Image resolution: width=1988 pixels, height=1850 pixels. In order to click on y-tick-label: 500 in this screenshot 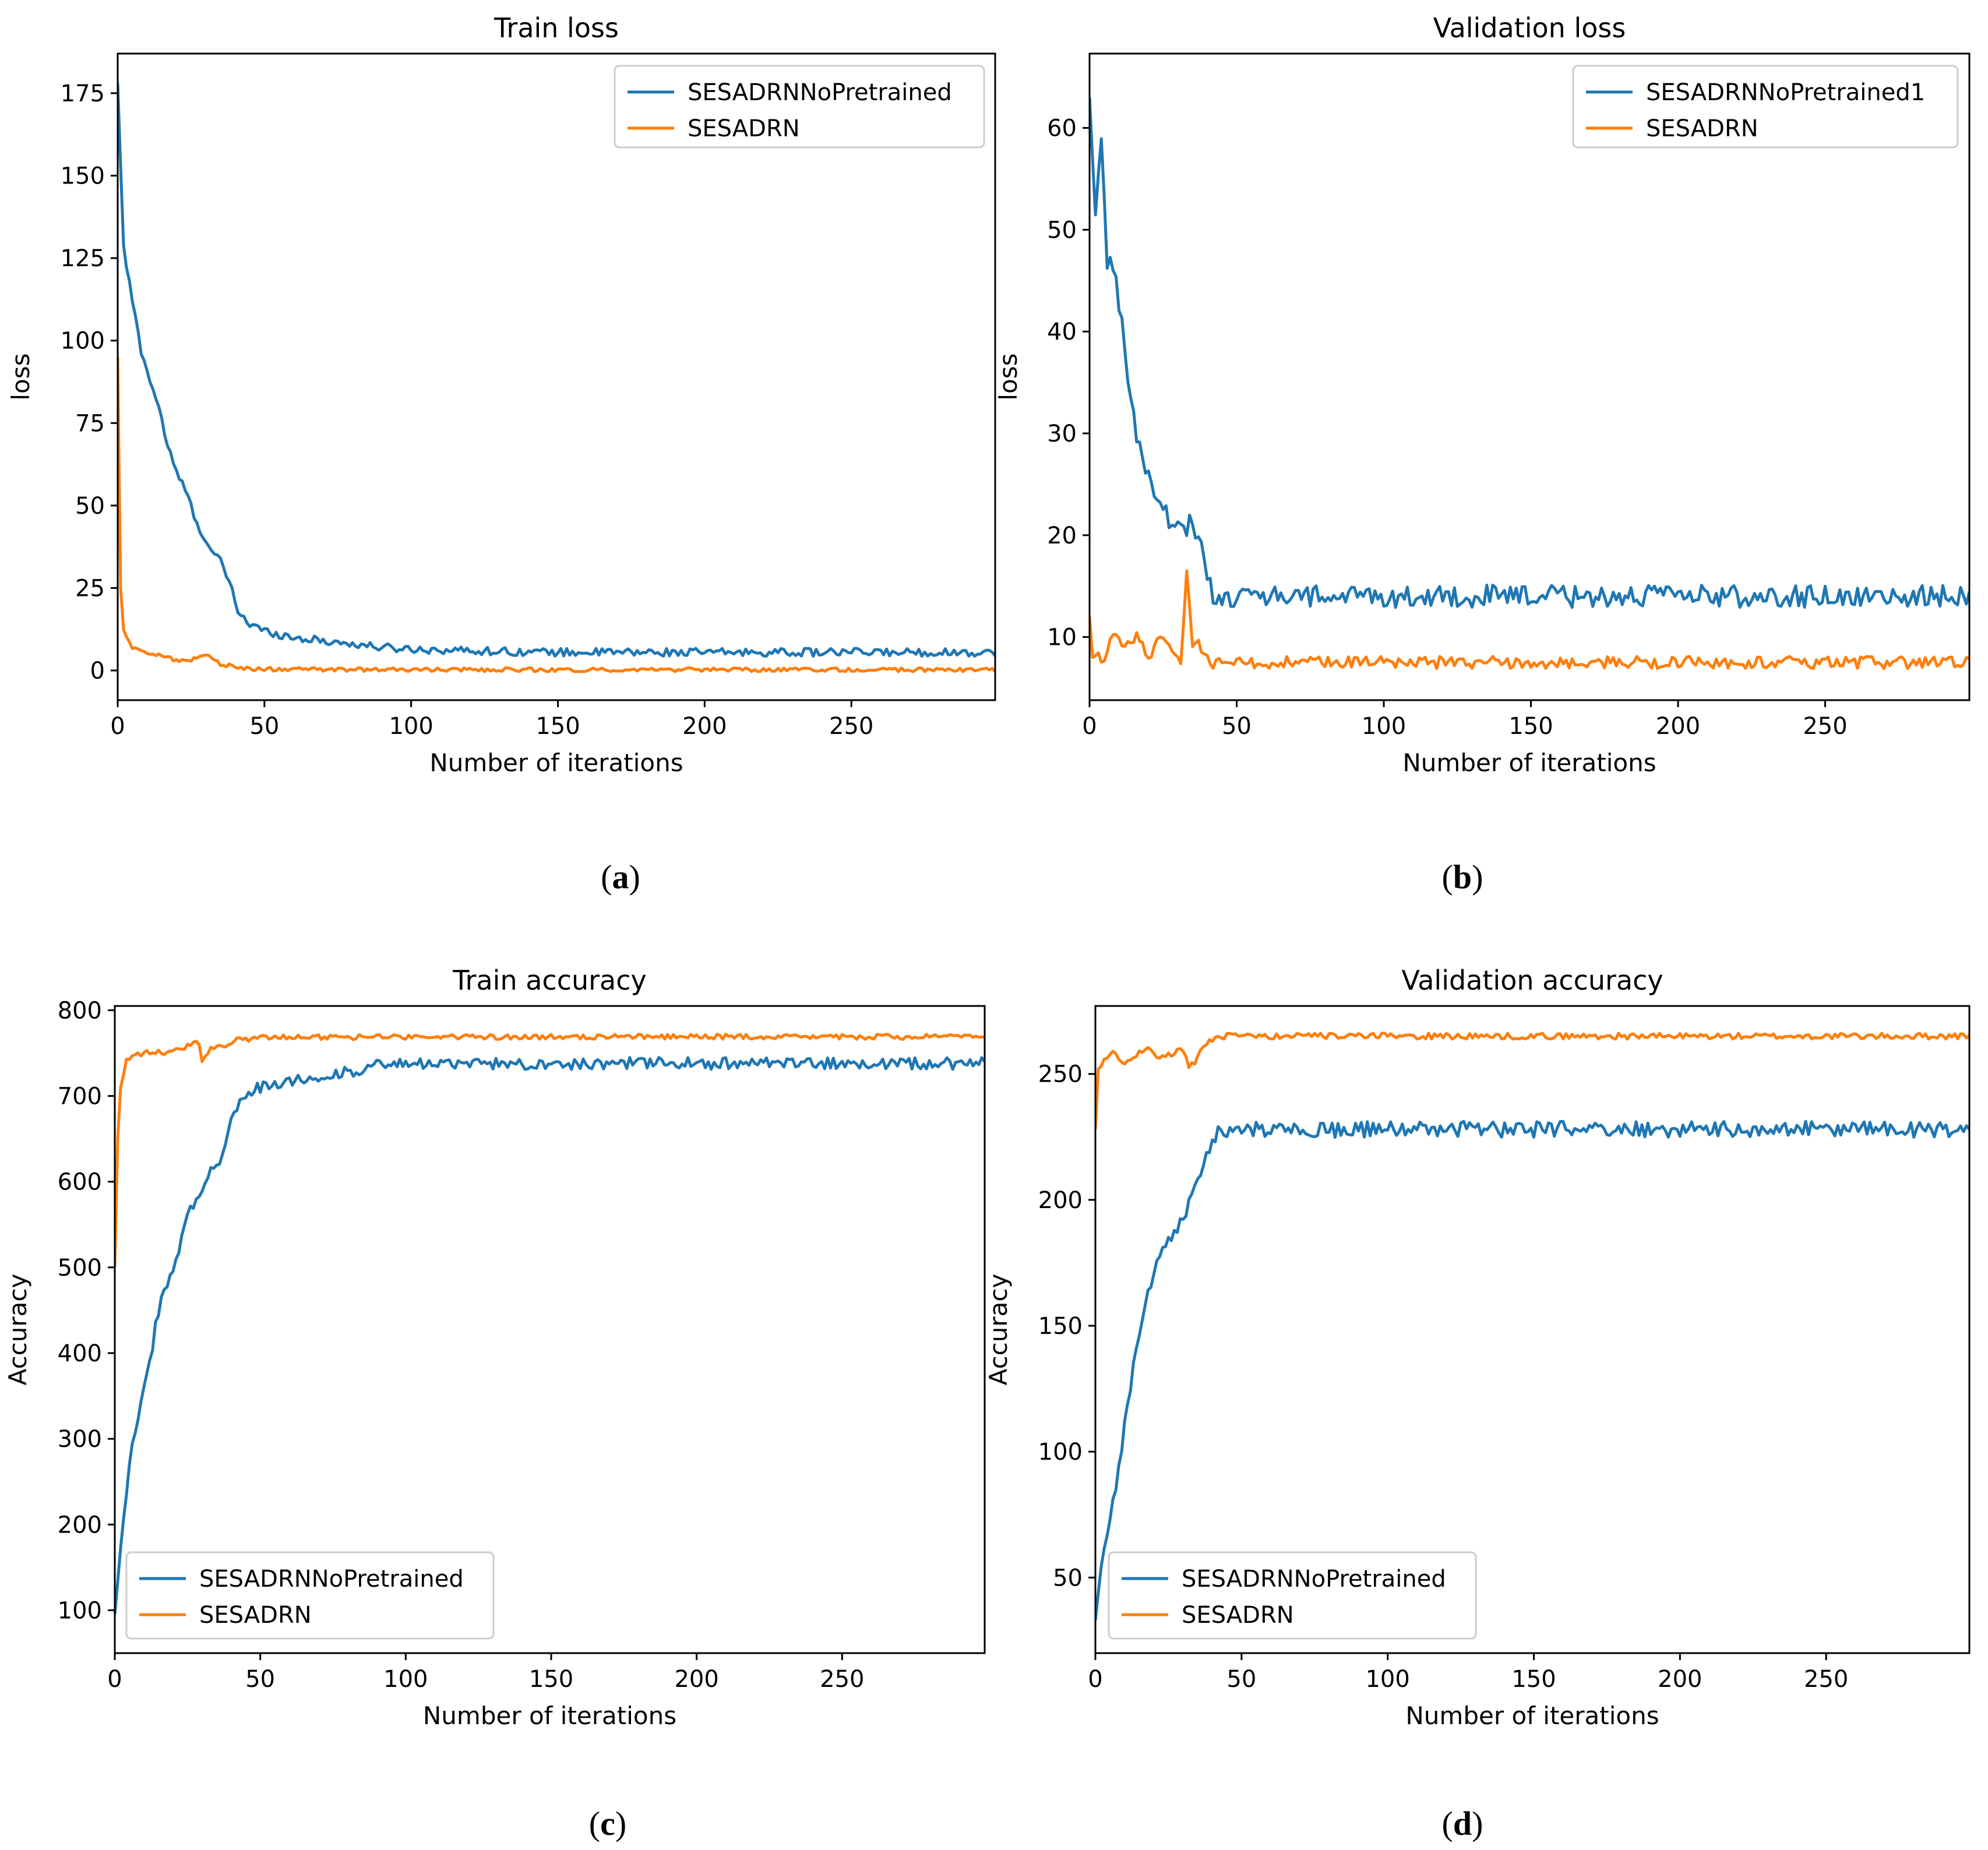, I will do `click(80, 1268)`.